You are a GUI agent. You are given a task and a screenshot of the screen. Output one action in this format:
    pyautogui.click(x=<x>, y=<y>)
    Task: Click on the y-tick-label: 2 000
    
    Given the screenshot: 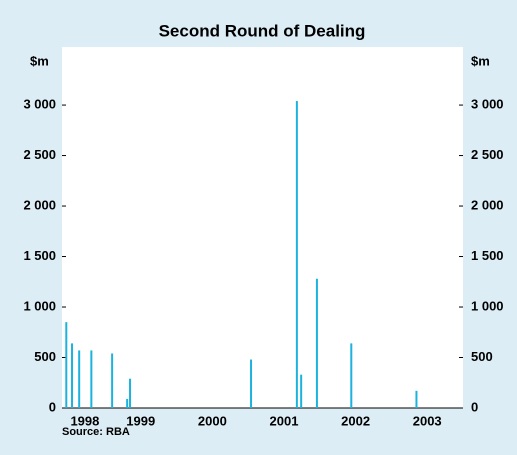 What is the action you would take?
    pyautogui.click(x=39, y=204)
    